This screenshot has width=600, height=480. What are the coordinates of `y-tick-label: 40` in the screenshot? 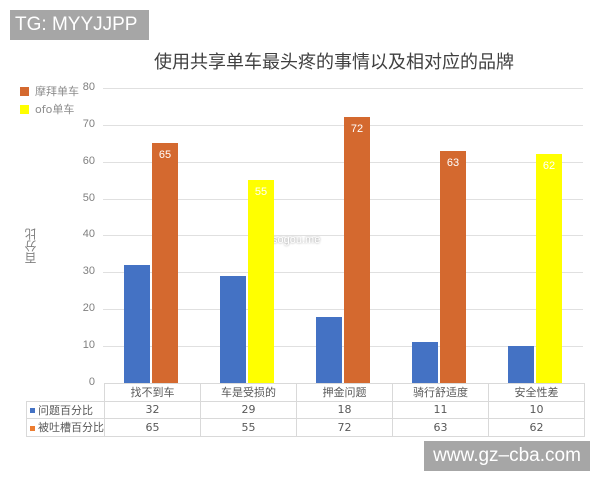 It's located at (88, 234).